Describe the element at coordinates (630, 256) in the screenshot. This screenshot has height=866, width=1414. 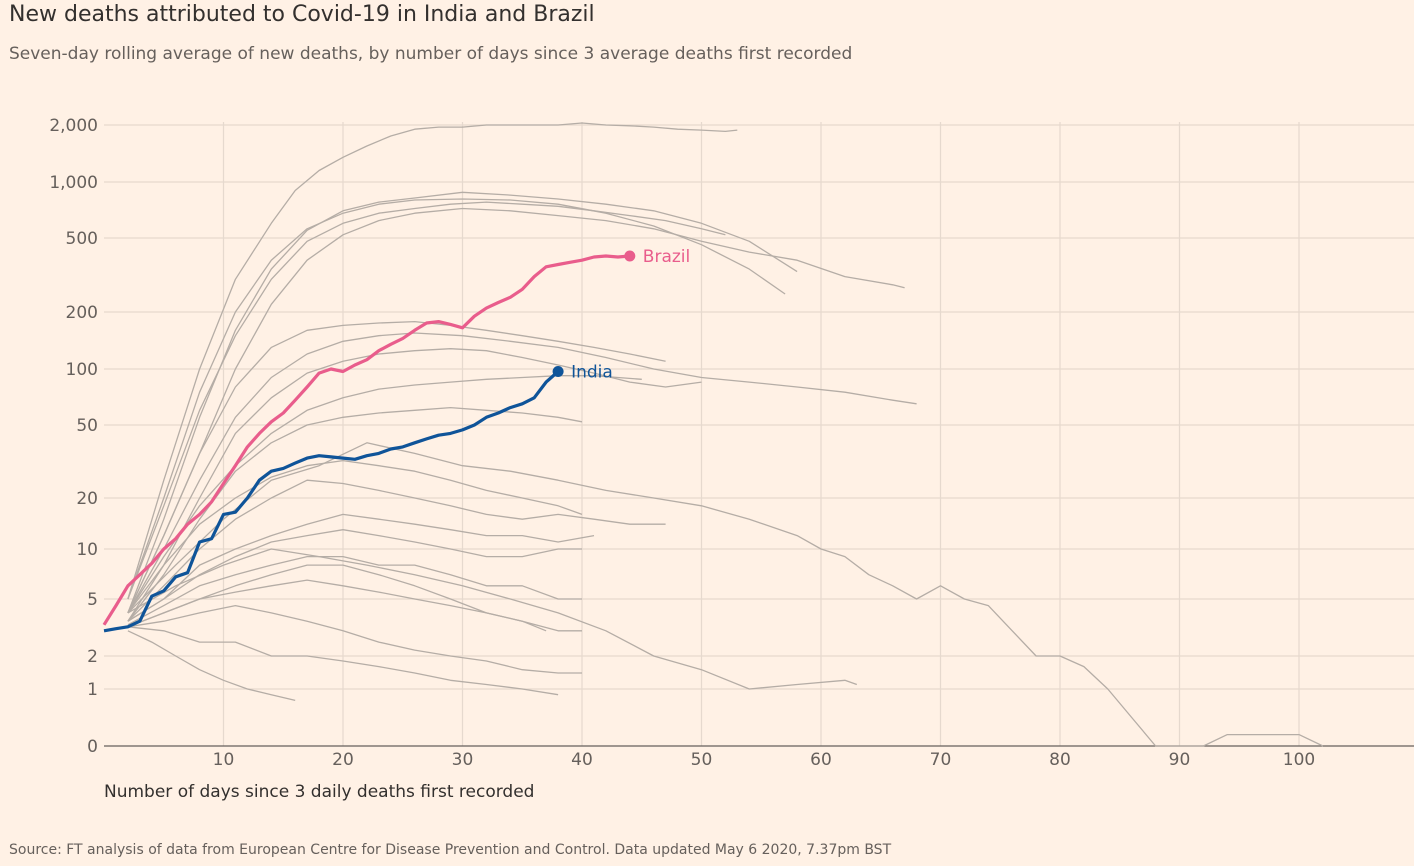
I see `brazil-endpoint` at that location.